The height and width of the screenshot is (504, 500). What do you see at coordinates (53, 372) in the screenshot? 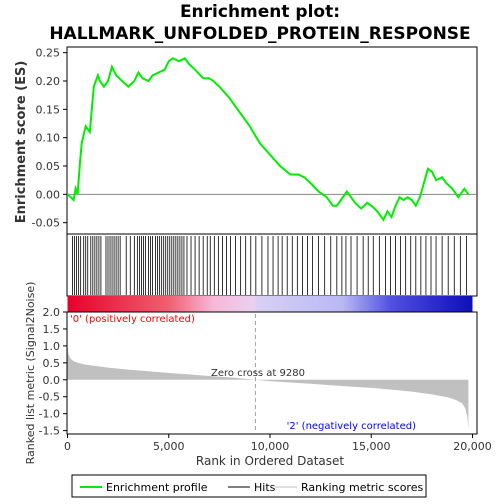
I see `metric-y-axis: -1.5 -1.0 -0.5 0.0 0.5 1.0 1.5 2.0` at bounding box center [53, 372].